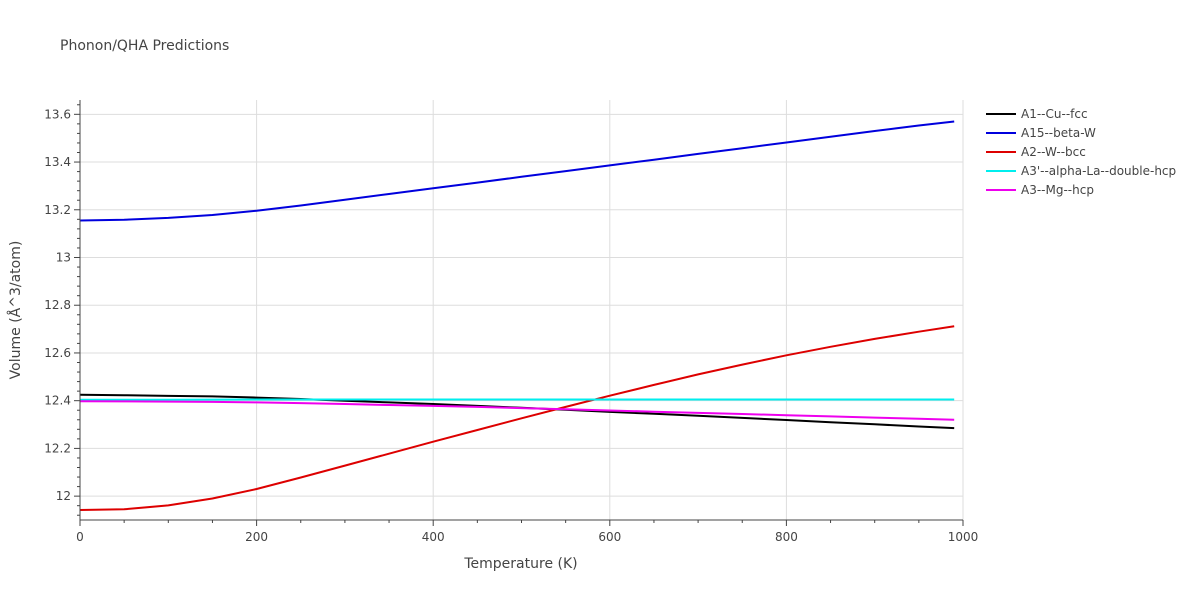 Image resolution: width=1200 pixels, height=600 pixels. Describe the element at coordinates (57, 162) in the screenshot. I see `y-tick-label: 13.4` at that location.